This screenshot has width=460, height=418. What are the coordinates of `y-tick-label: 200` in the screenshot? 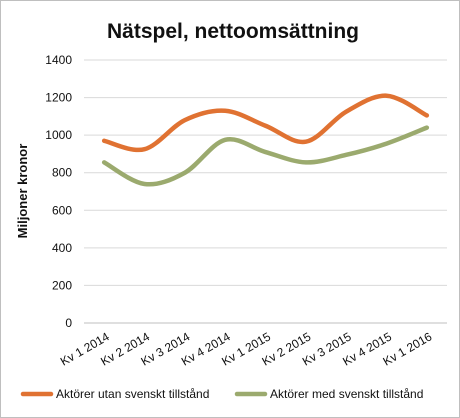 It's located at (62, 285).